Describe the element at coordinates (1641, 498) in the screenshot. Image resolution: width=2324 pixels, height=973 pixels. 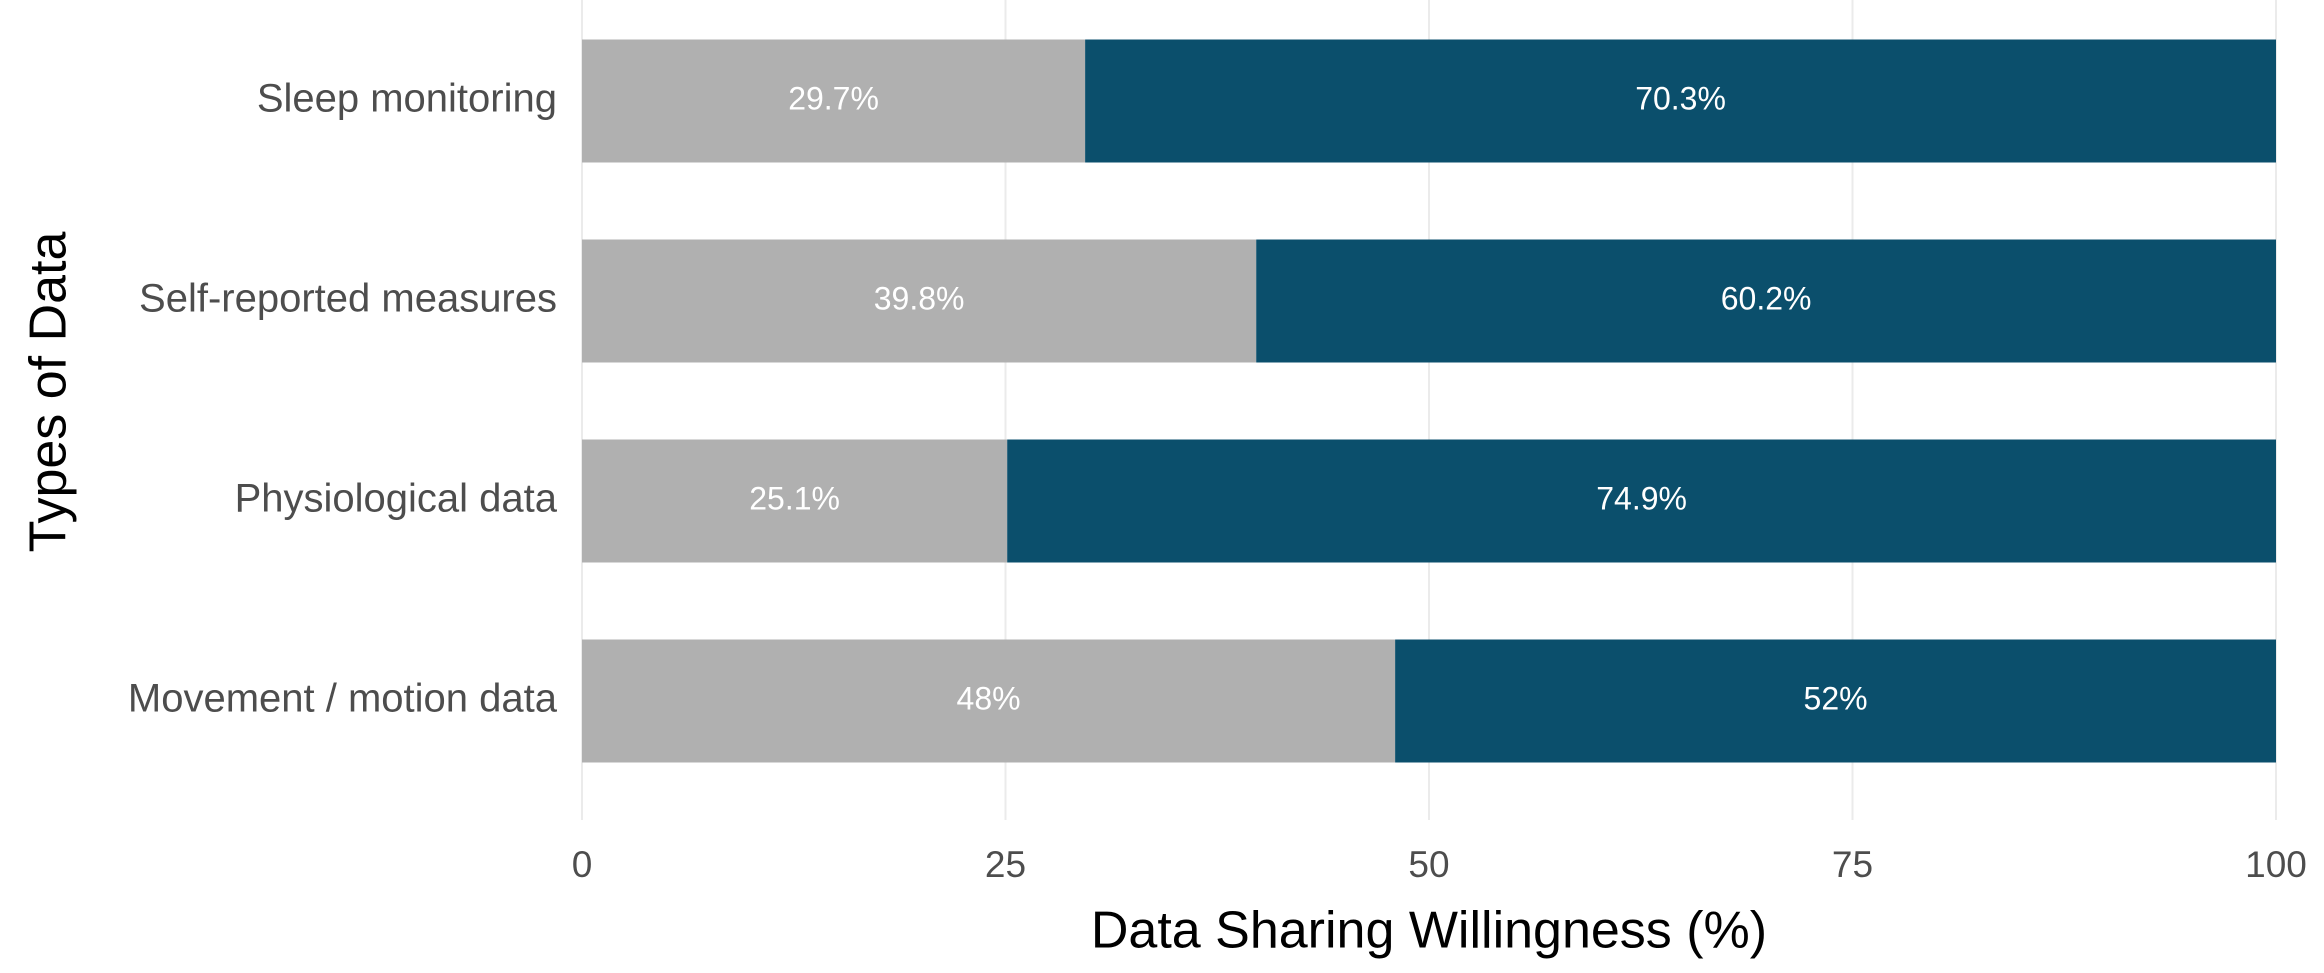
I see `value-label: 74.9%` at that location.